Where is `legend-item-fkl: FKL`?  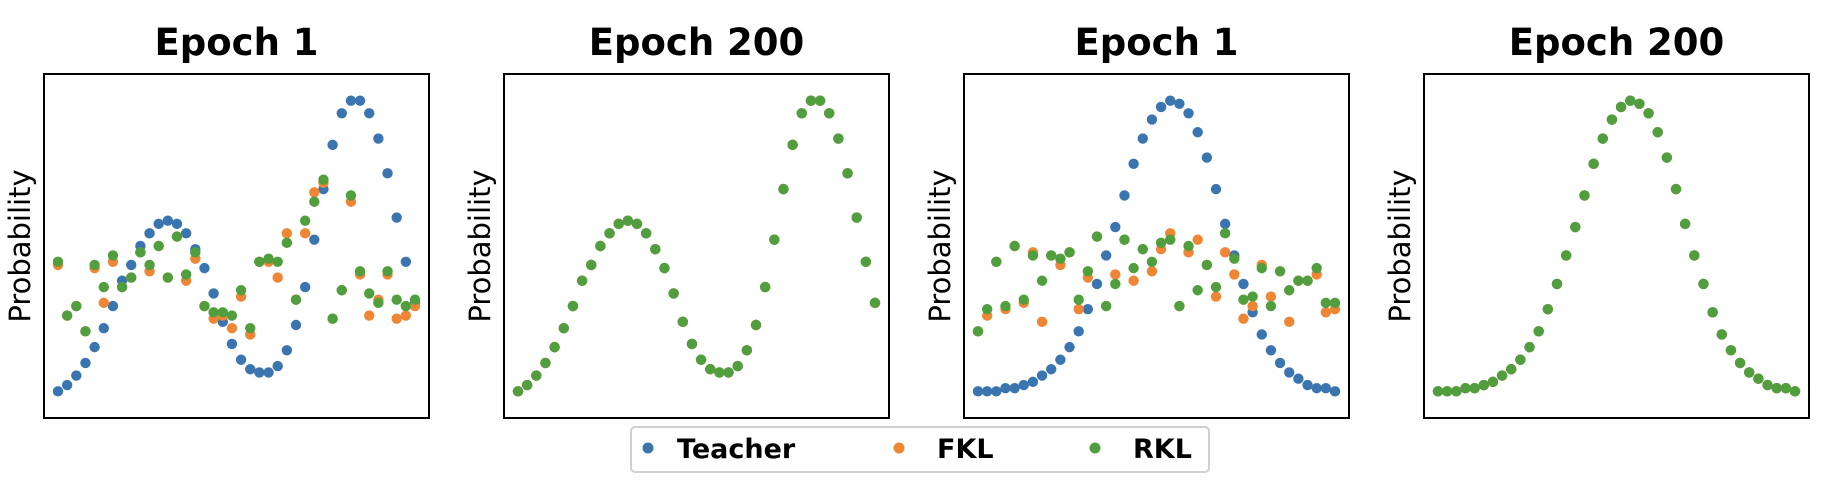
legend-item-fkl: FKL is located at coordinates (943, 449).